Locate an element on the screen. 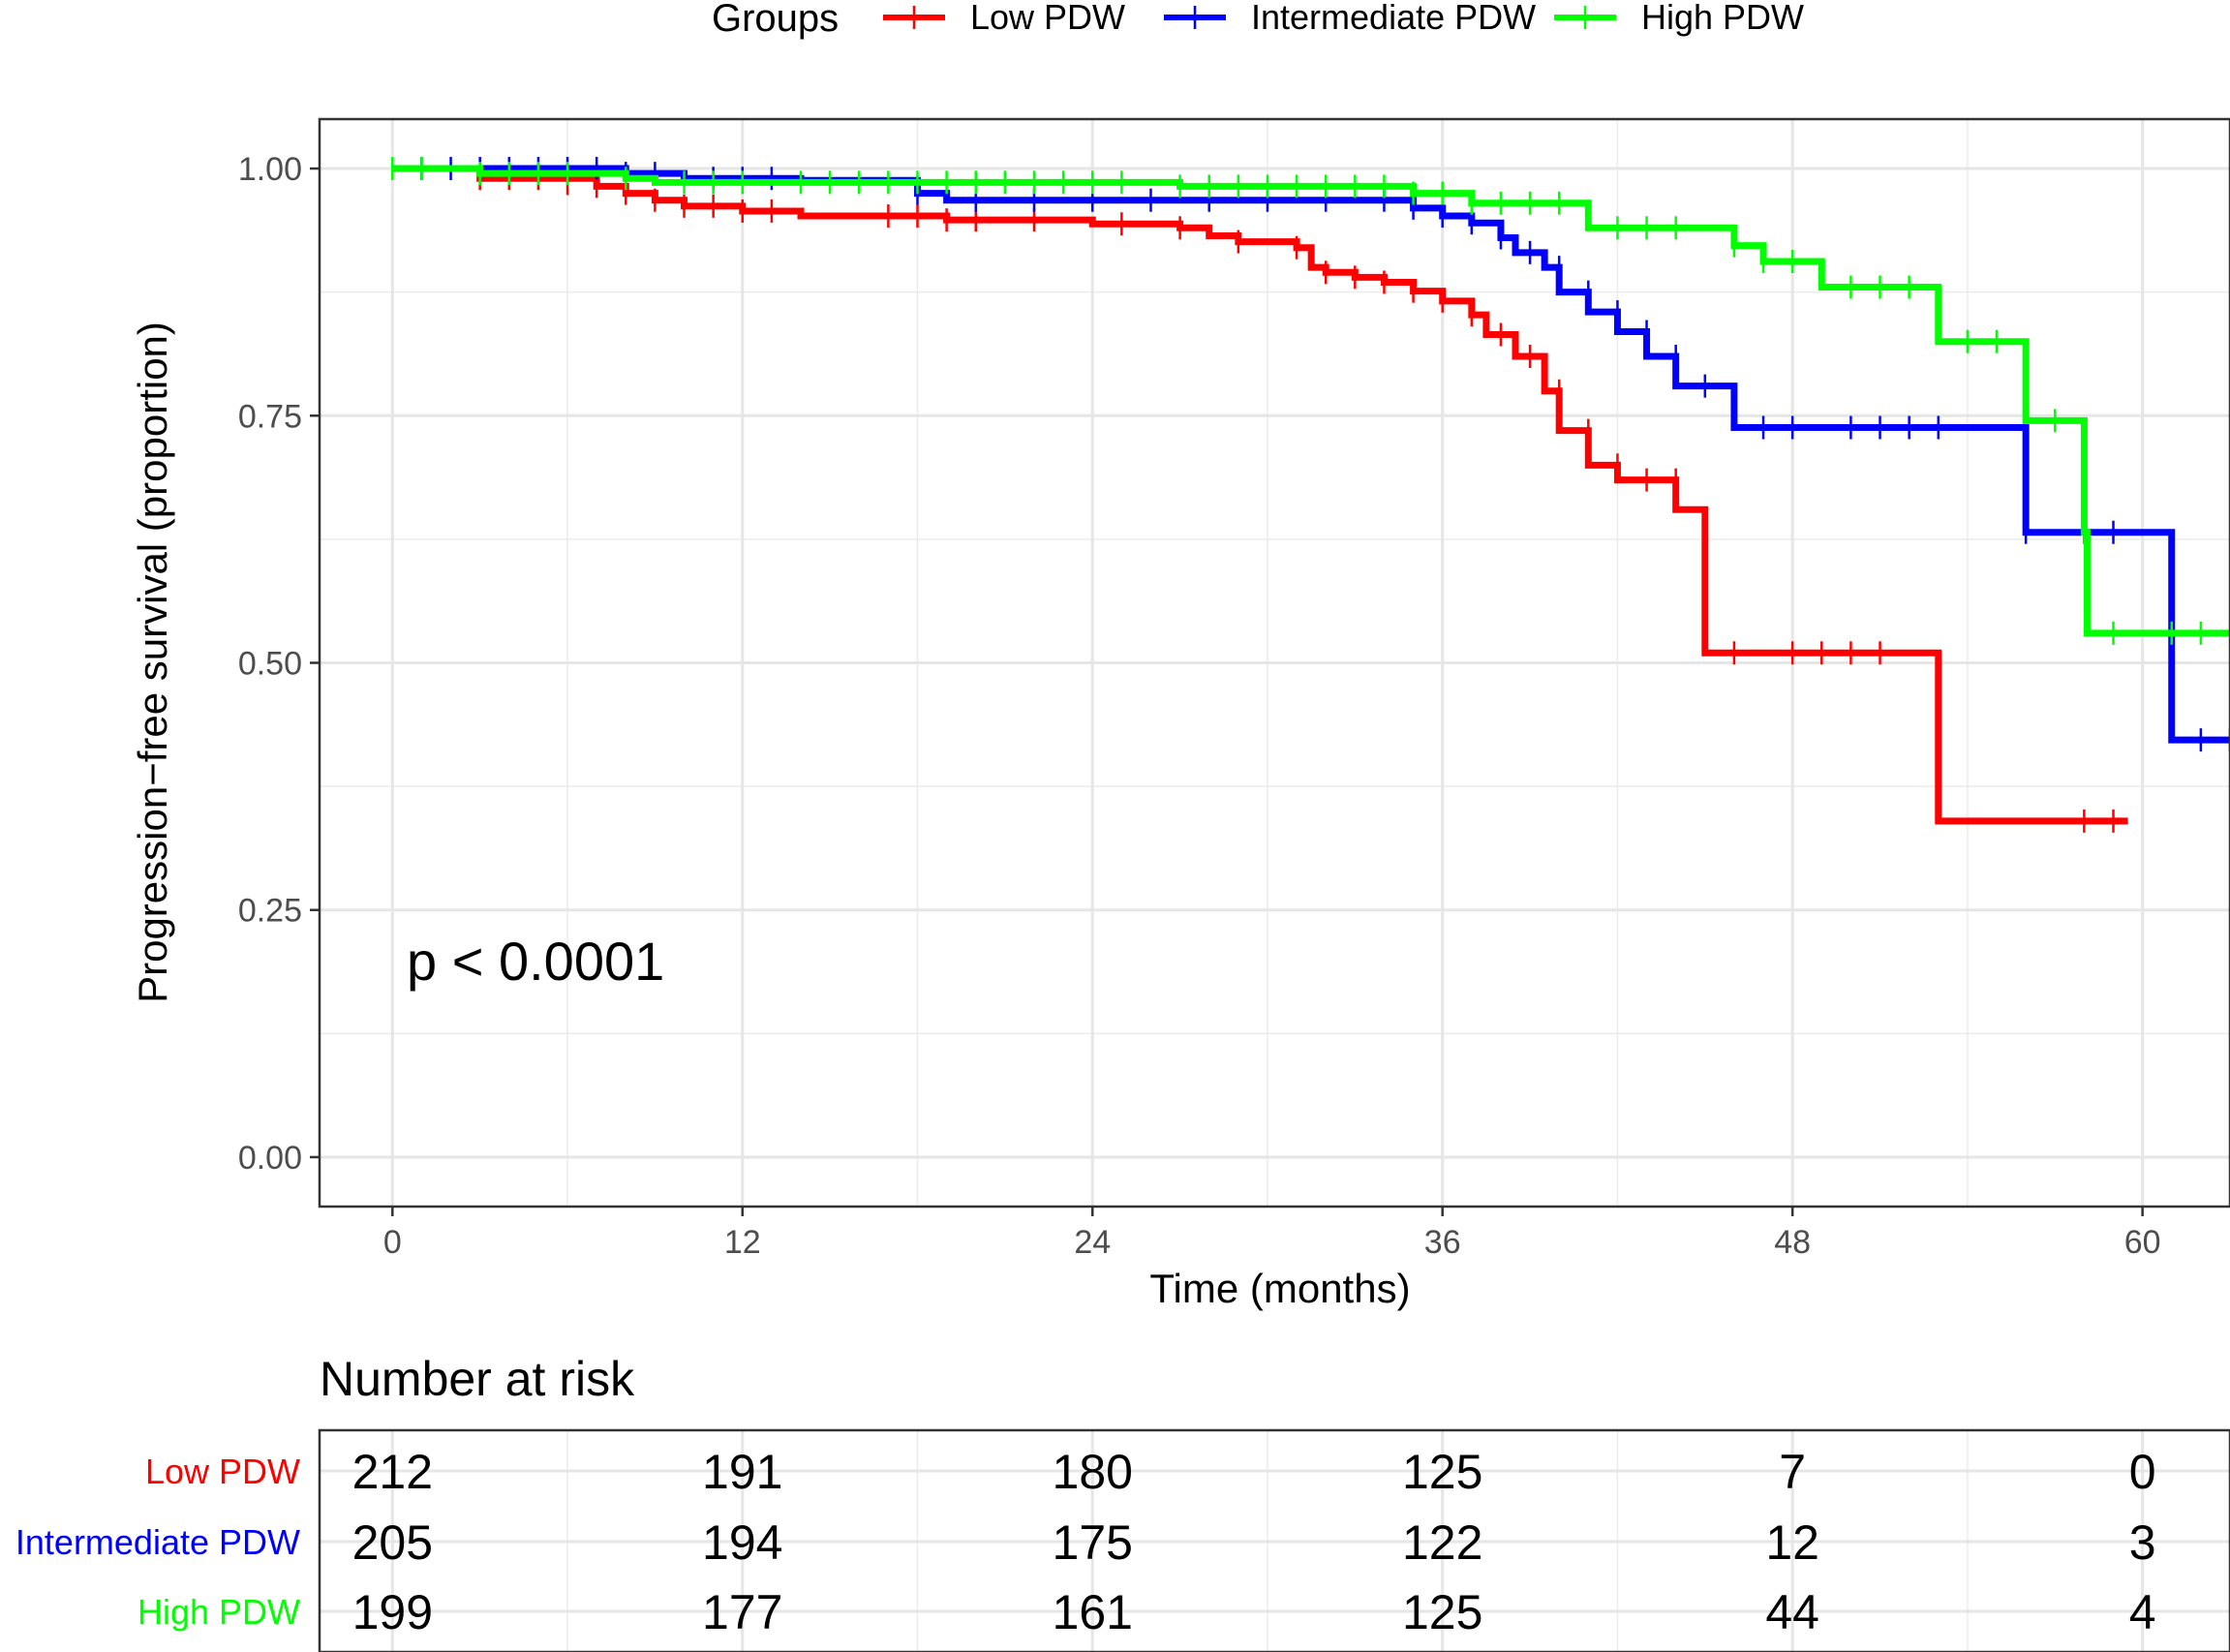  risk-count: 12 is located at coordinates (1792, 1542).